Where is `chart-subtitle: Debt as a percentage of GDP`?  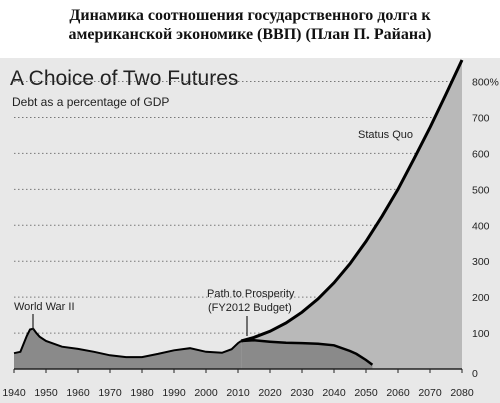
chart-subtitle: Debt as a percentage of GDP is located at coordinates (90, 102).